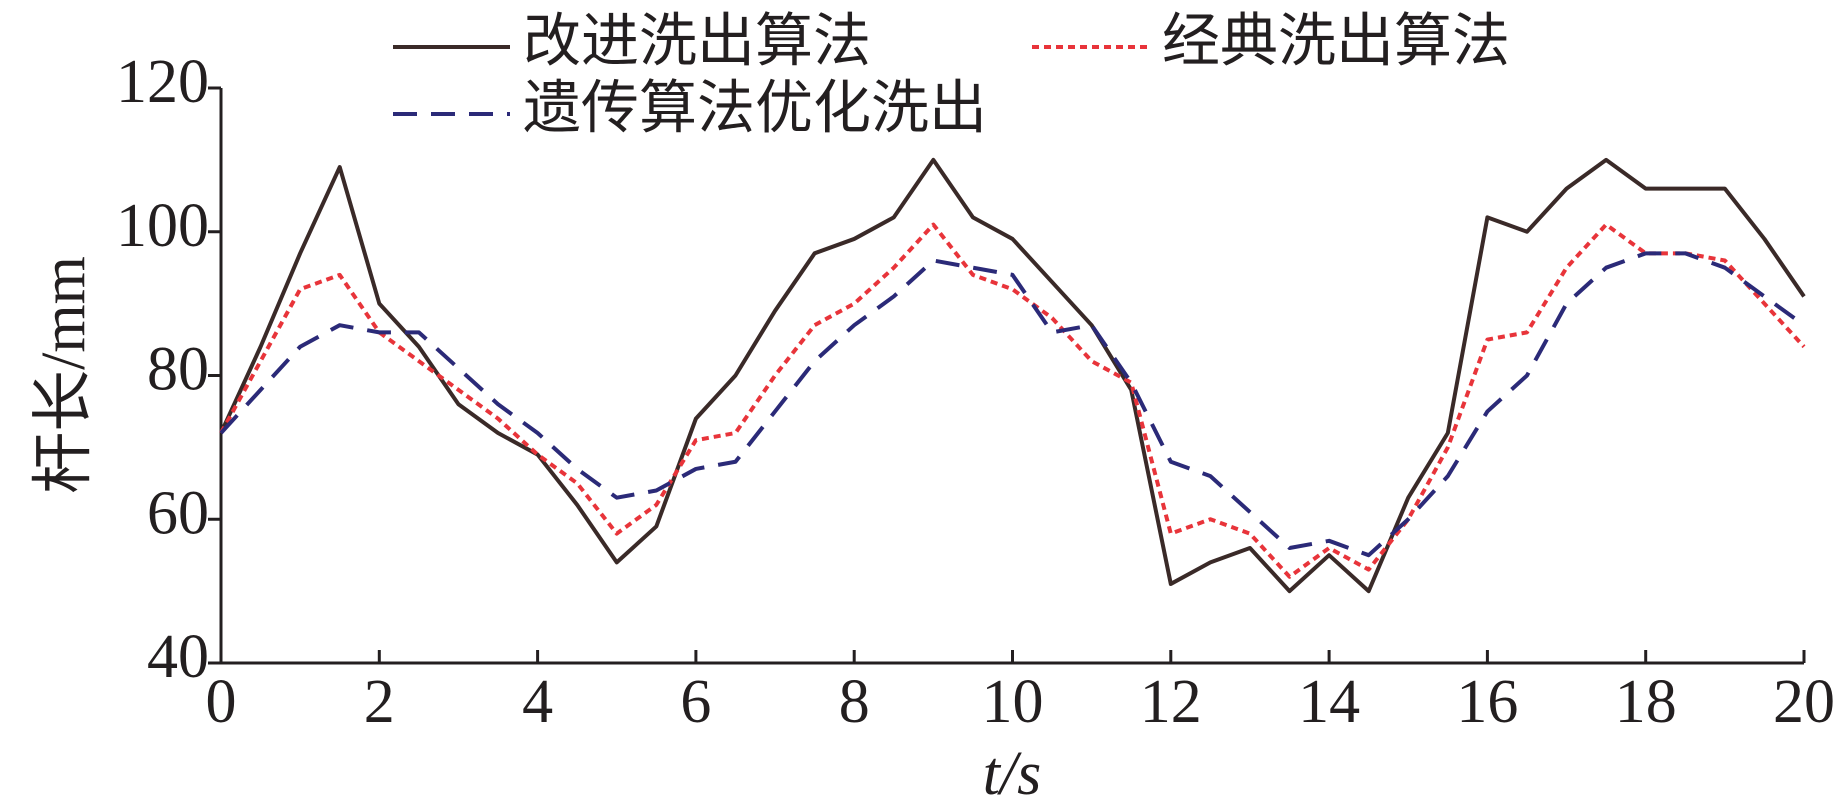  I want to click on x-tick-label: 18, so click(1646, 702).